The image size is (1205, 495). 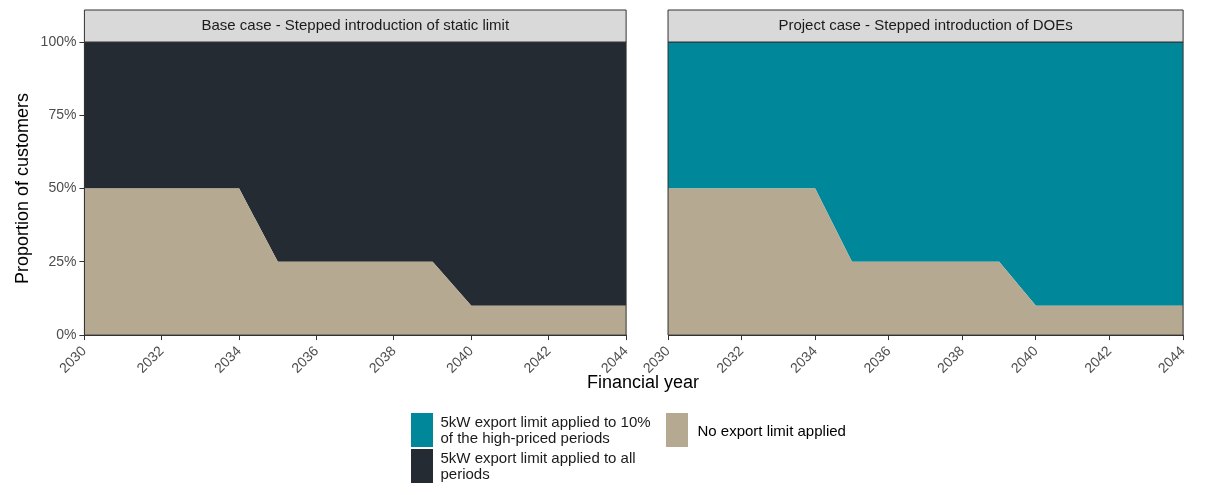 I want to click on legend-label: 5kW export limit applied to all periods, so click(x=538, y=465).